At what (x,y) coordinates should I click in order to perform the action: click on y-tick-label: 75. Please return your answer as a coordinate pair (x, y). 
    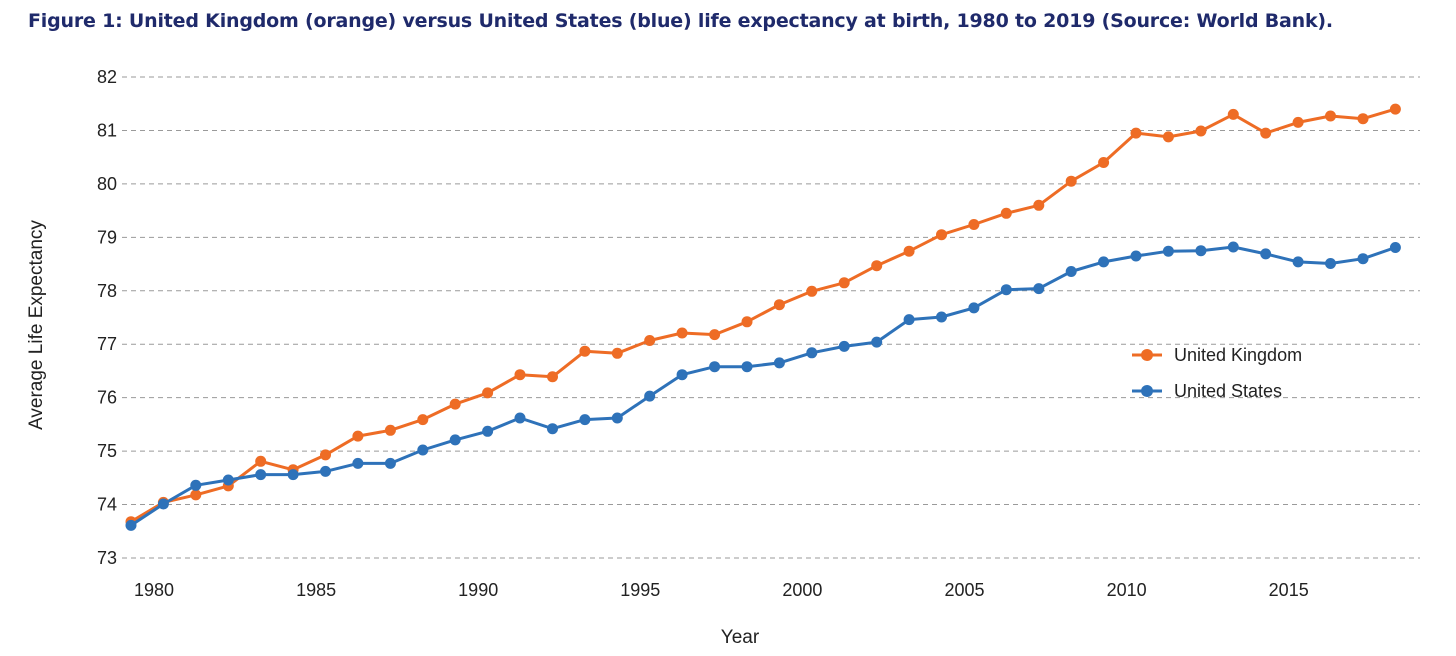
    Looking at the image, I should click on (107, 451).